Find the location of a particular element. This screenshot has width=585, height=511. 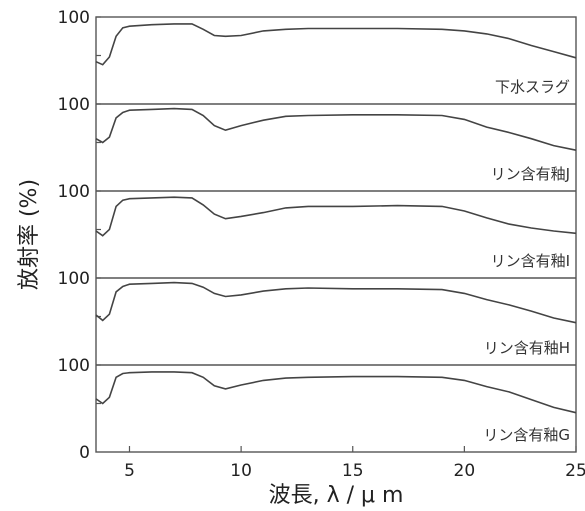

x-tick-label: 20 is located at coordinates (465, 471).